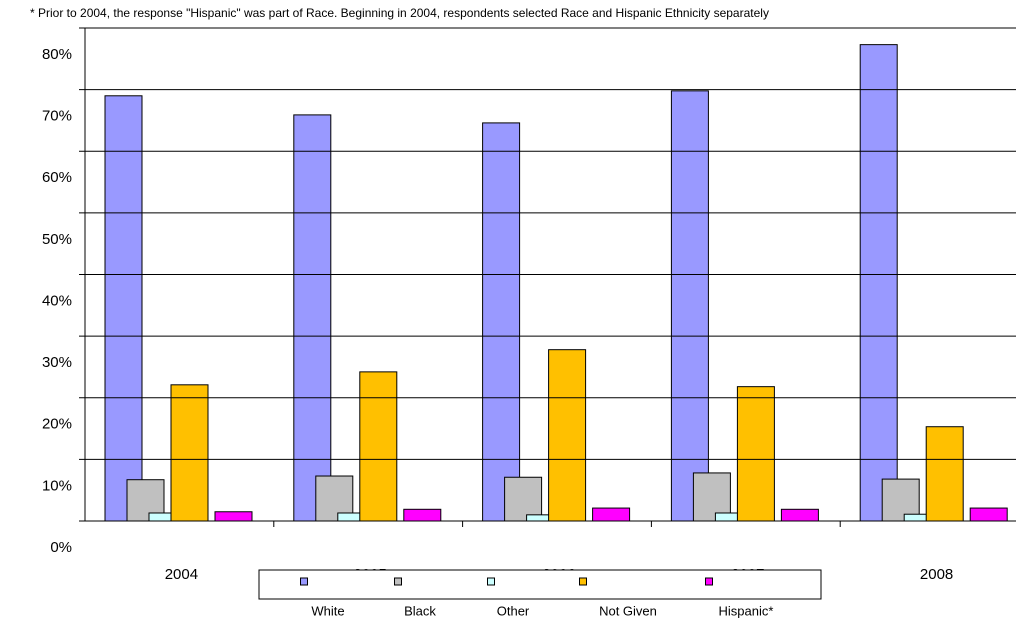 The width and height of the screenshot is (1016, 619). Describe the element at coordinates (746, 610) in the screenshot. I see `legend-label: Hispanic*` at that location.